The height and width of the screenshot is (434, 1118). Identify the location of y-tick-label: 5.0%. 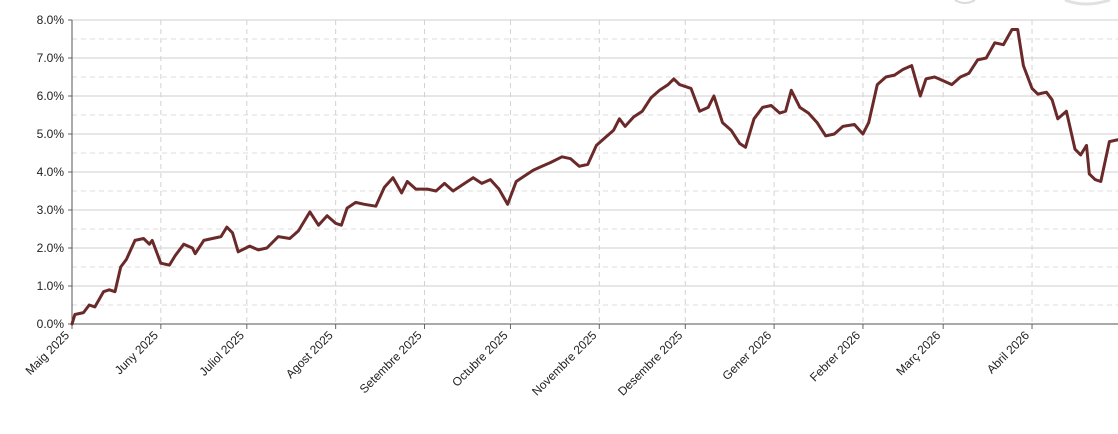
(51, 134).